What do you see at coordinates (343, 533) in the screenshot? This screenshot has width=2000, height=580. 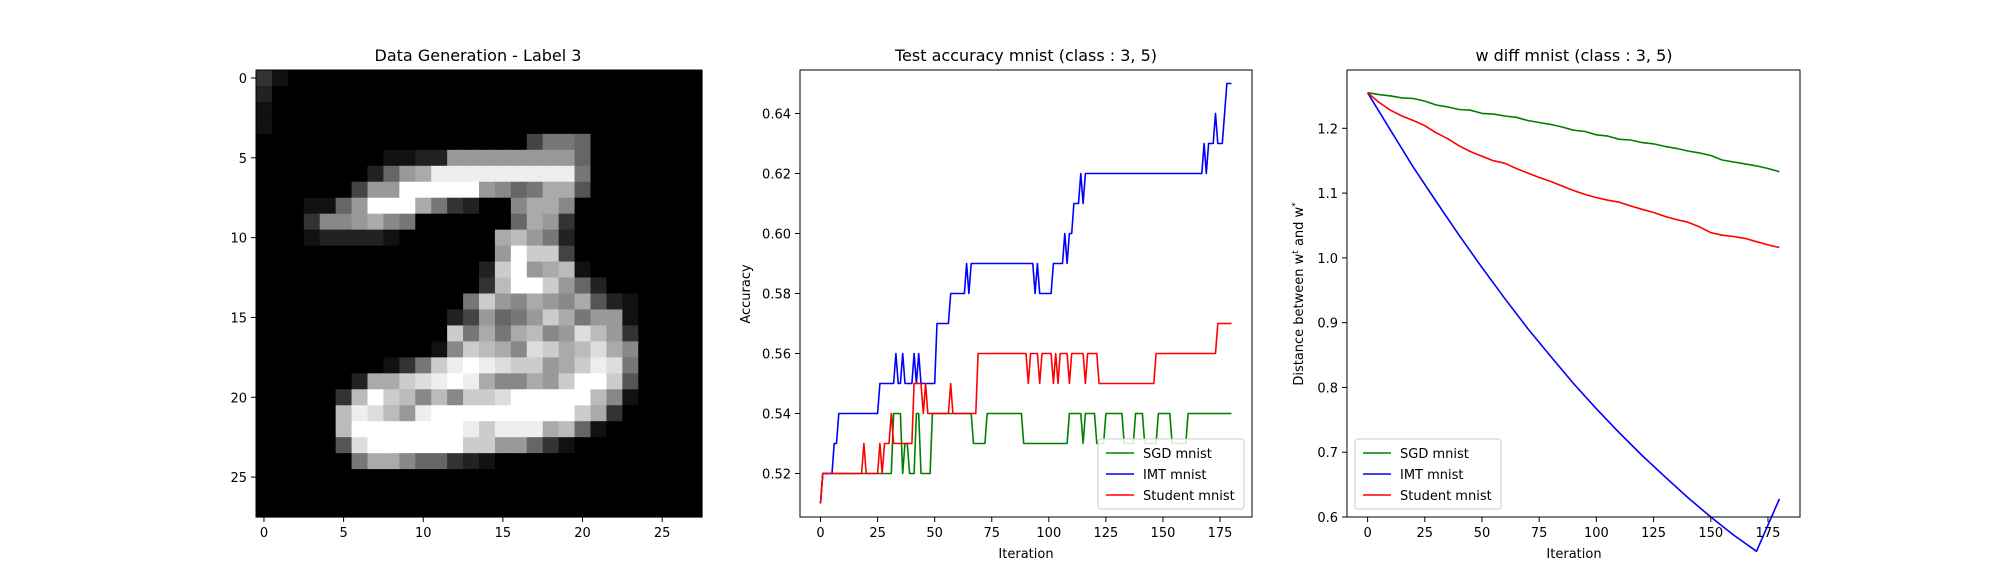 I see `x-tick-label: 5` at bounding box center [343, 533].